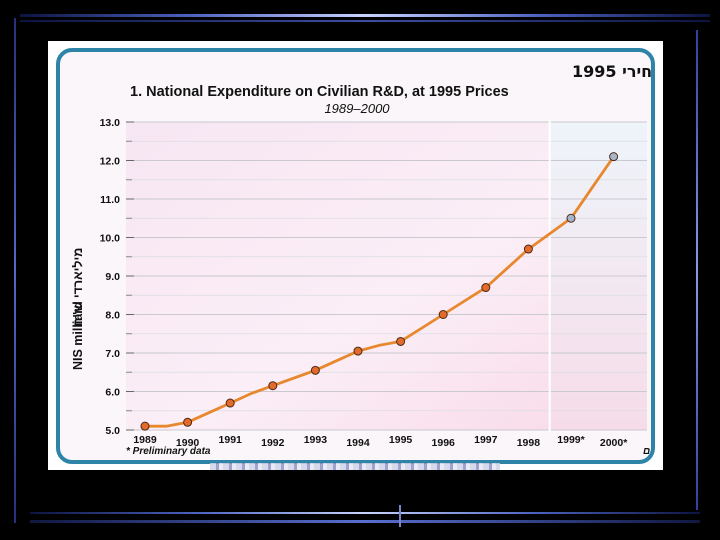 Image resolution: width=720 pixels, height=540 pixels. Describe the element at coordinates (110, 123) in the screenshot. I see `y-tick-label: 13.0` at that location.